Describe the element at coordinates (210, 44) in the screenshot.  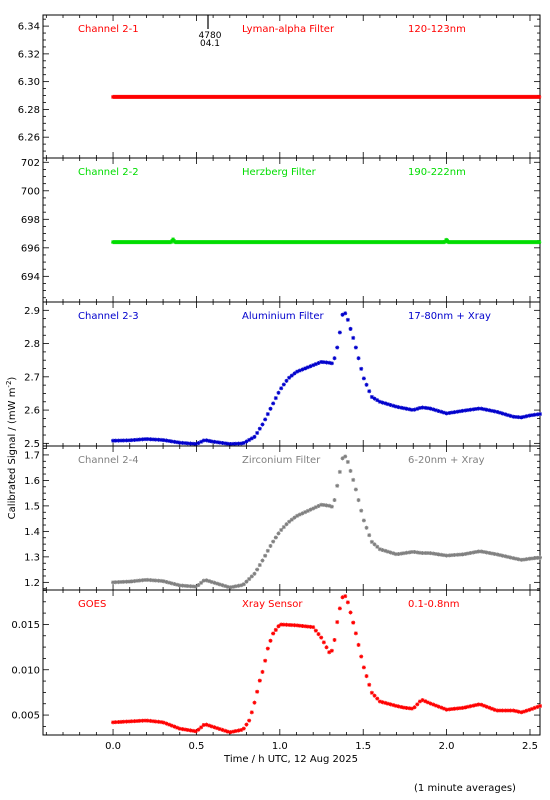
I see `sample-marker-time: 04.1` at that location.